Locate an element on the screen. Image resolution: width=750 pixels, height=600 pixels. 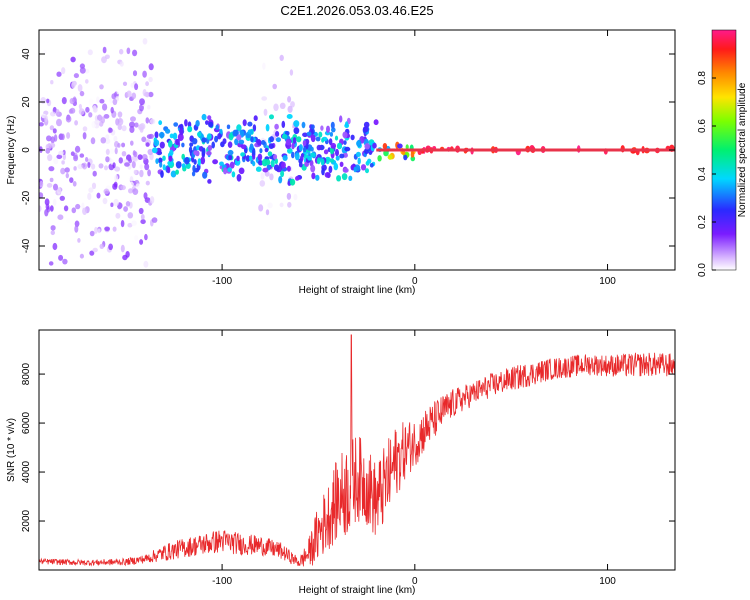
colorbar-tick-label: 0.0 is located at coordinates (702, 270).